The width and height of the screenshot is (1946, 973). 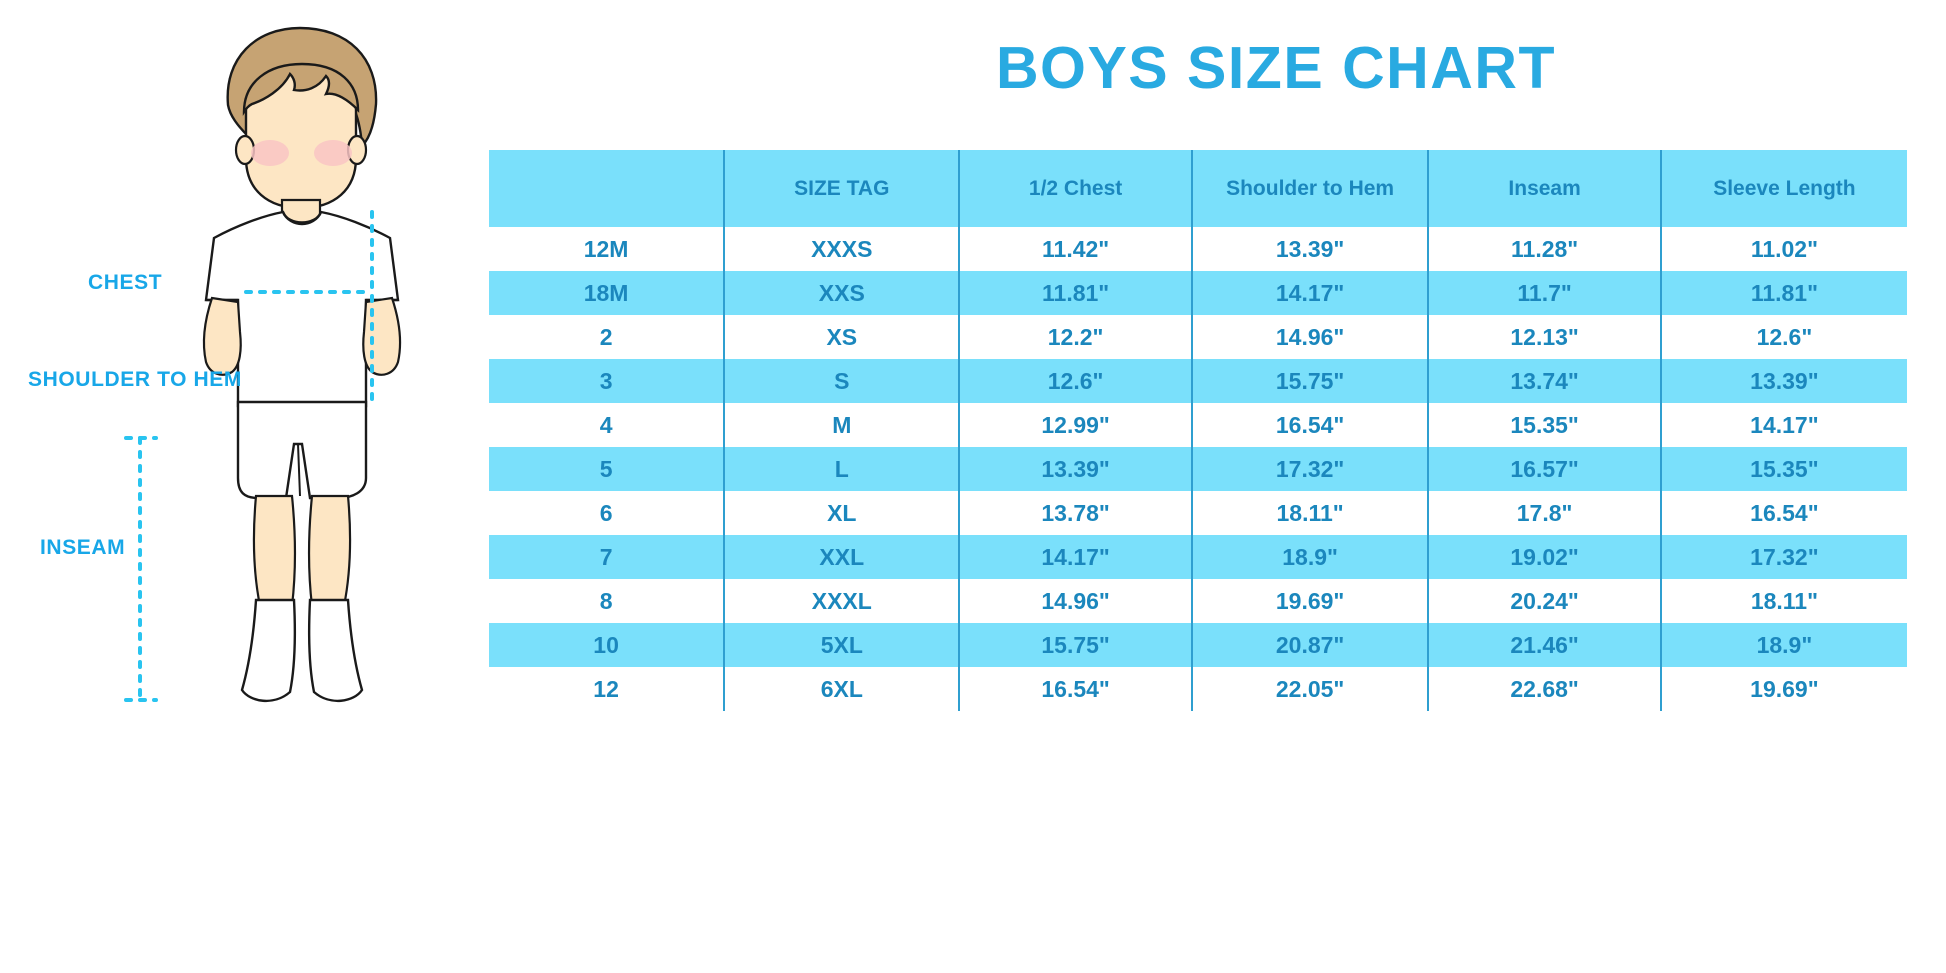 I want to click on cell-inseam: 16.57", so click(x=1544, y=469).